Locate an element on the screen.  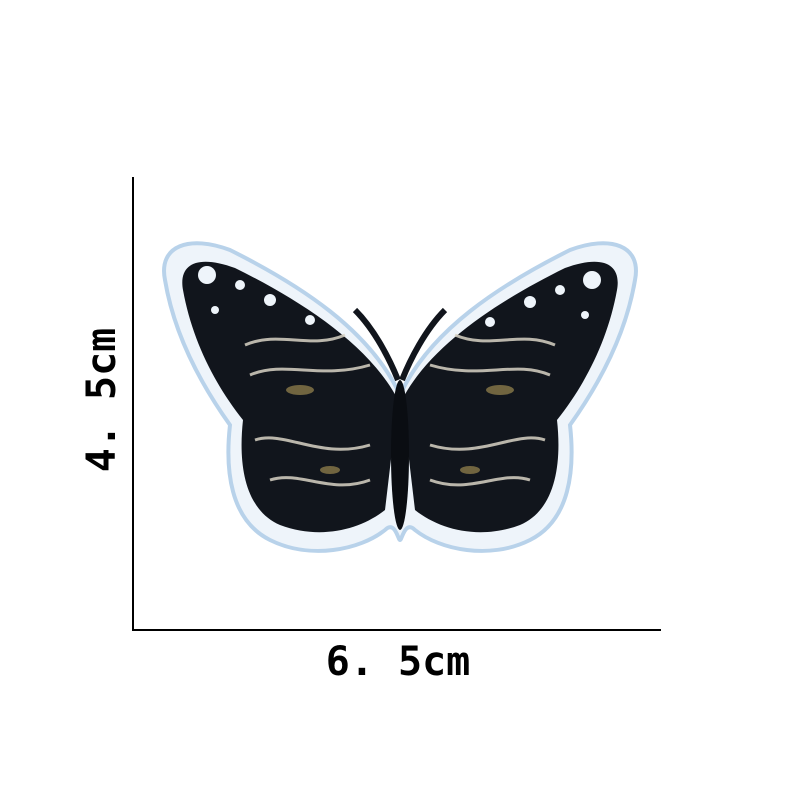
height-label: 4. 5cm is located at coordinates (102, 400).